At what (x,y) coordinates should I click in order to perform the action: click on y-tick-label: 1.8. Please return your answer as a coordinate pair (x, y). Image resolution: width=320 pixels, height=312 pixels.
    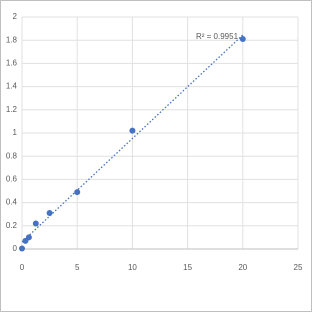
    Looking at the image, I should click on (12, 39).